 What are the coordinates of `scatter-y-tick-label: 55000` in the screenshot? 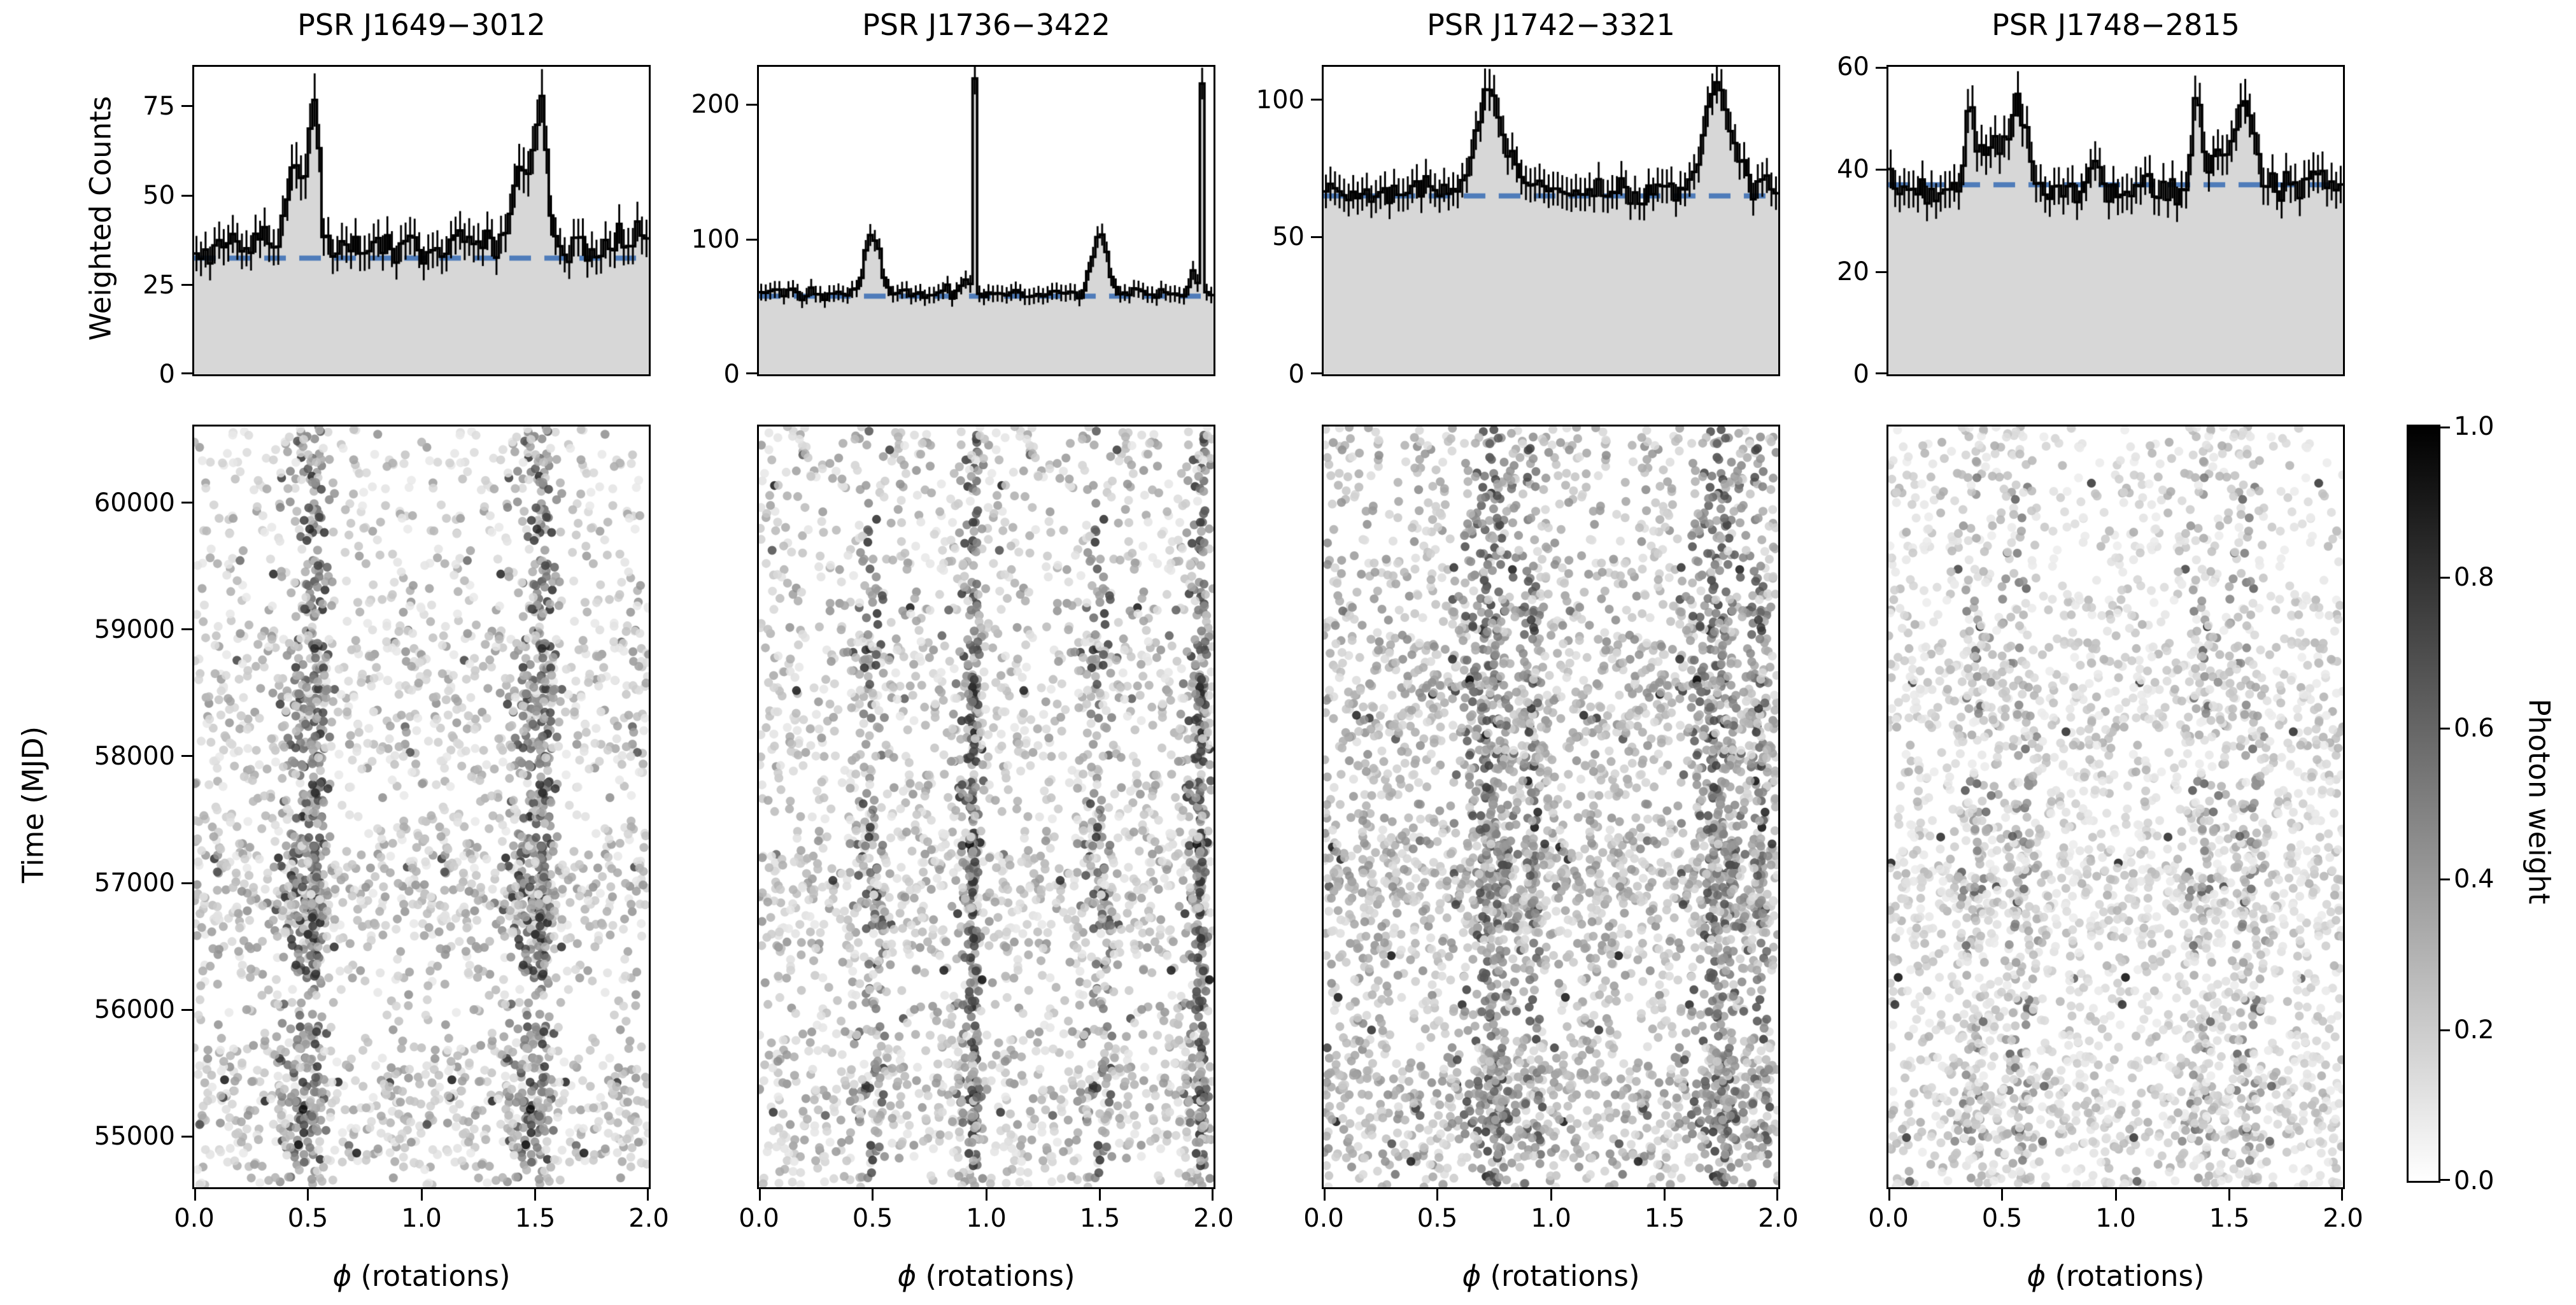 It's located at (134, 1137).